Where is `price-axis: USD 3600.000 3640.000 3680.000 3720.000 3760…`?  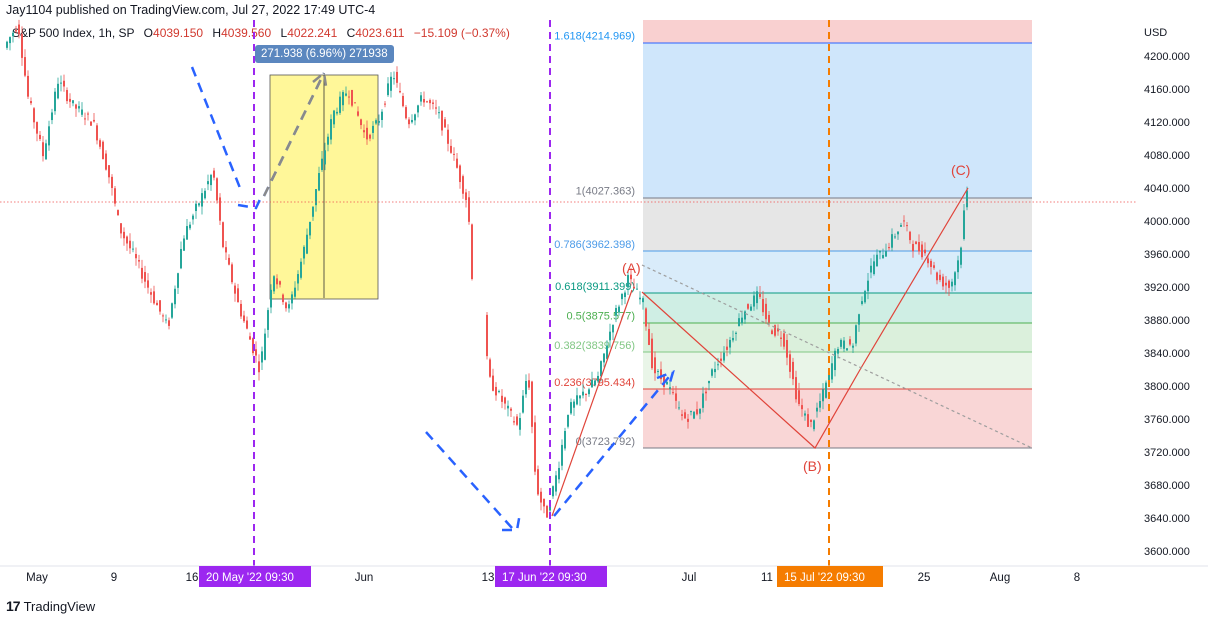 price-axis: USD 3600.000 3640.000 3680.000 3720.000 3760… is located at coordinates (1172, 293).